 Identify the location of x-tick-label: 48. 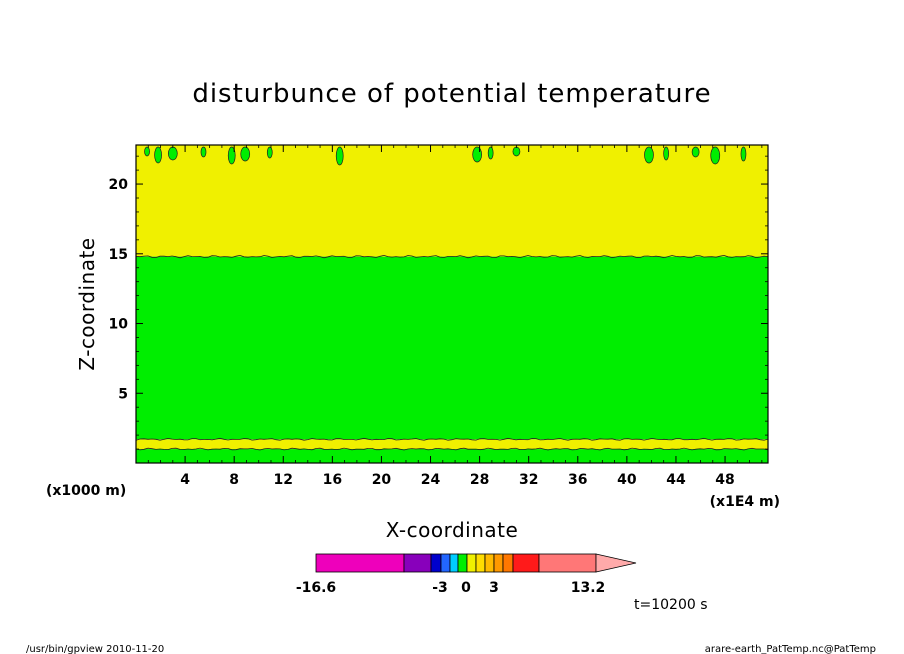
(724, 480).